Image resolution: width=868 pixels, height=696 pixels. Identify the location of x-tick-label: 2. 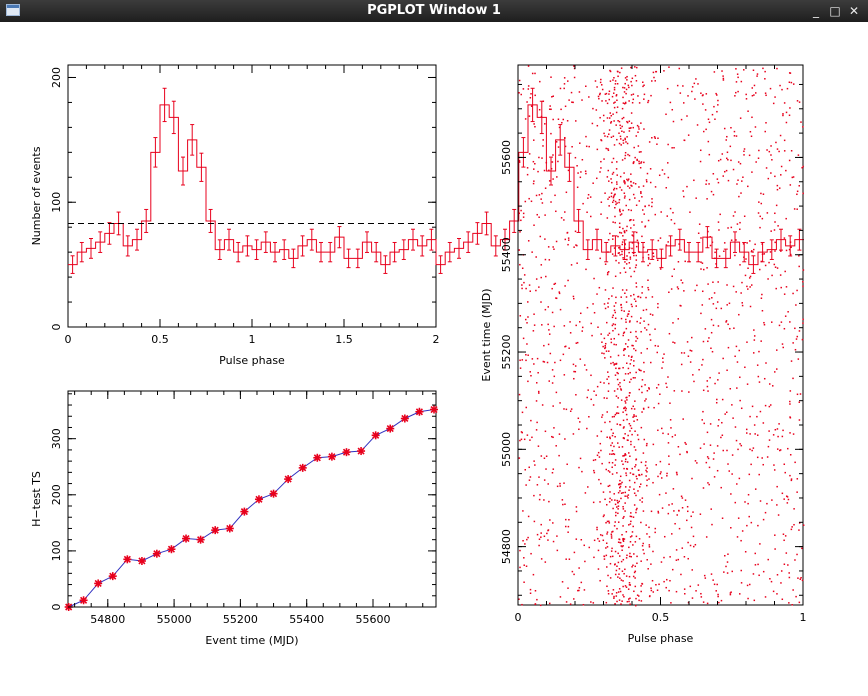
(436, 339).